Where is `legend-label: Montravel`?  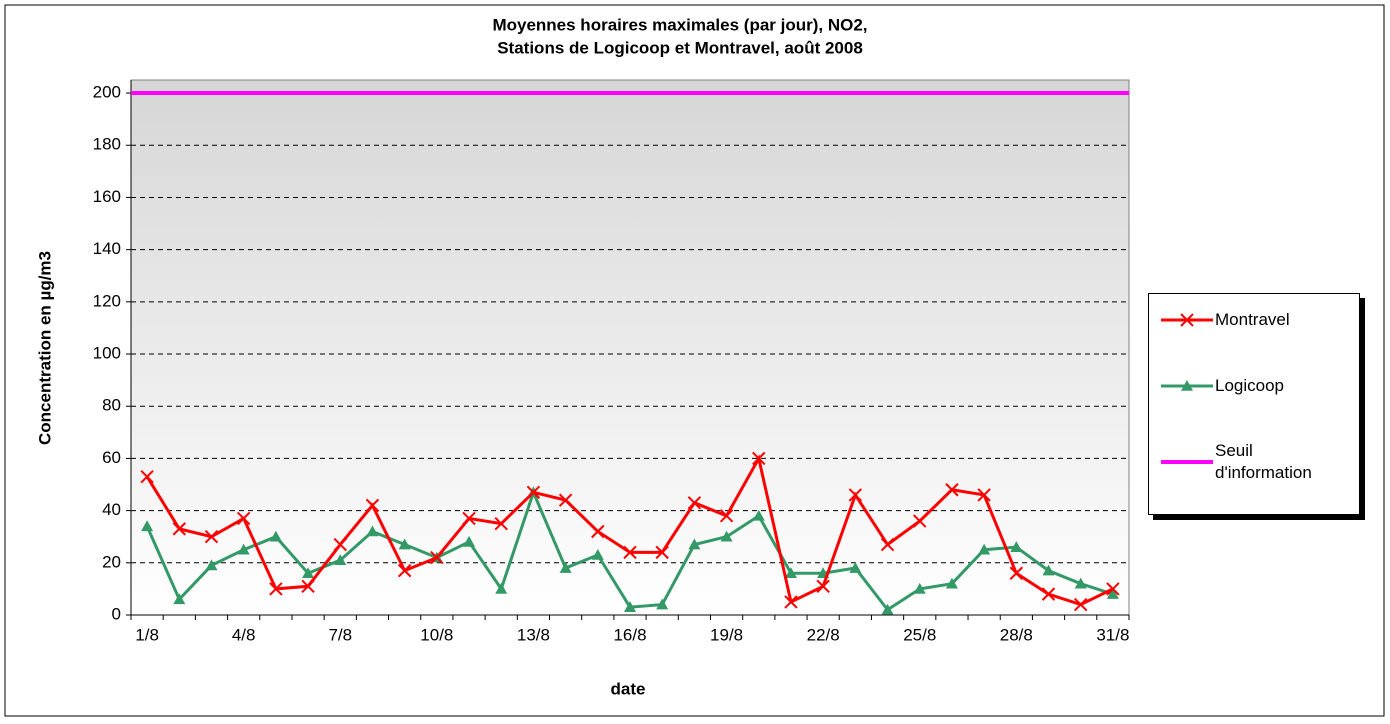 legend-label: Montravel is located at coordinates (1252, 319).